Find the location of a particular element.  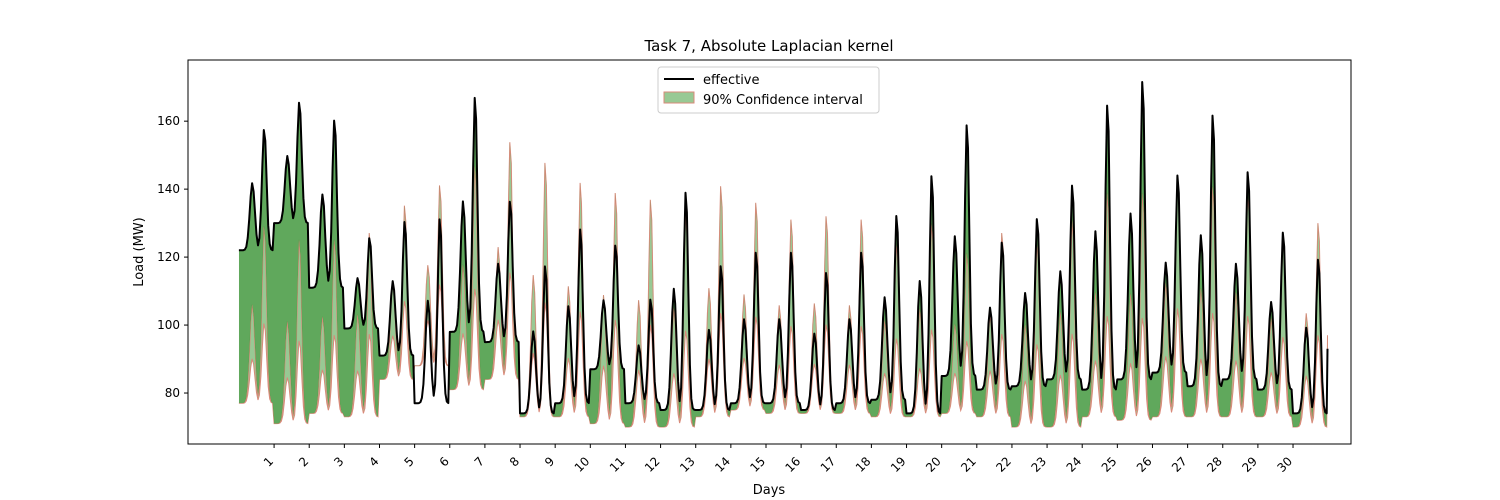

legend: effective 90% Confidence interval is located at coordinates (768, 90).